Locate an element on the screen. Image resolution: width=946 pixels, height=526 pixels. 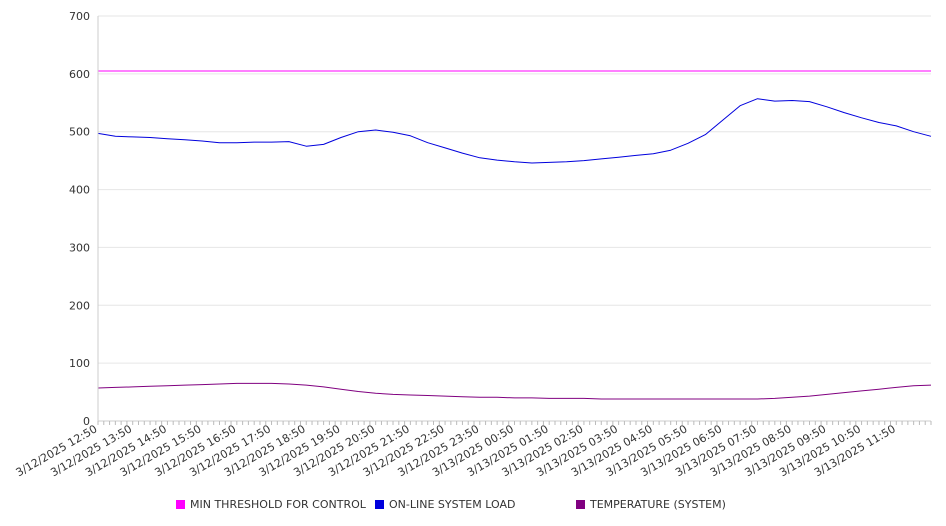
y-tick-label-200: 200 is located at coordinates (79, 305).